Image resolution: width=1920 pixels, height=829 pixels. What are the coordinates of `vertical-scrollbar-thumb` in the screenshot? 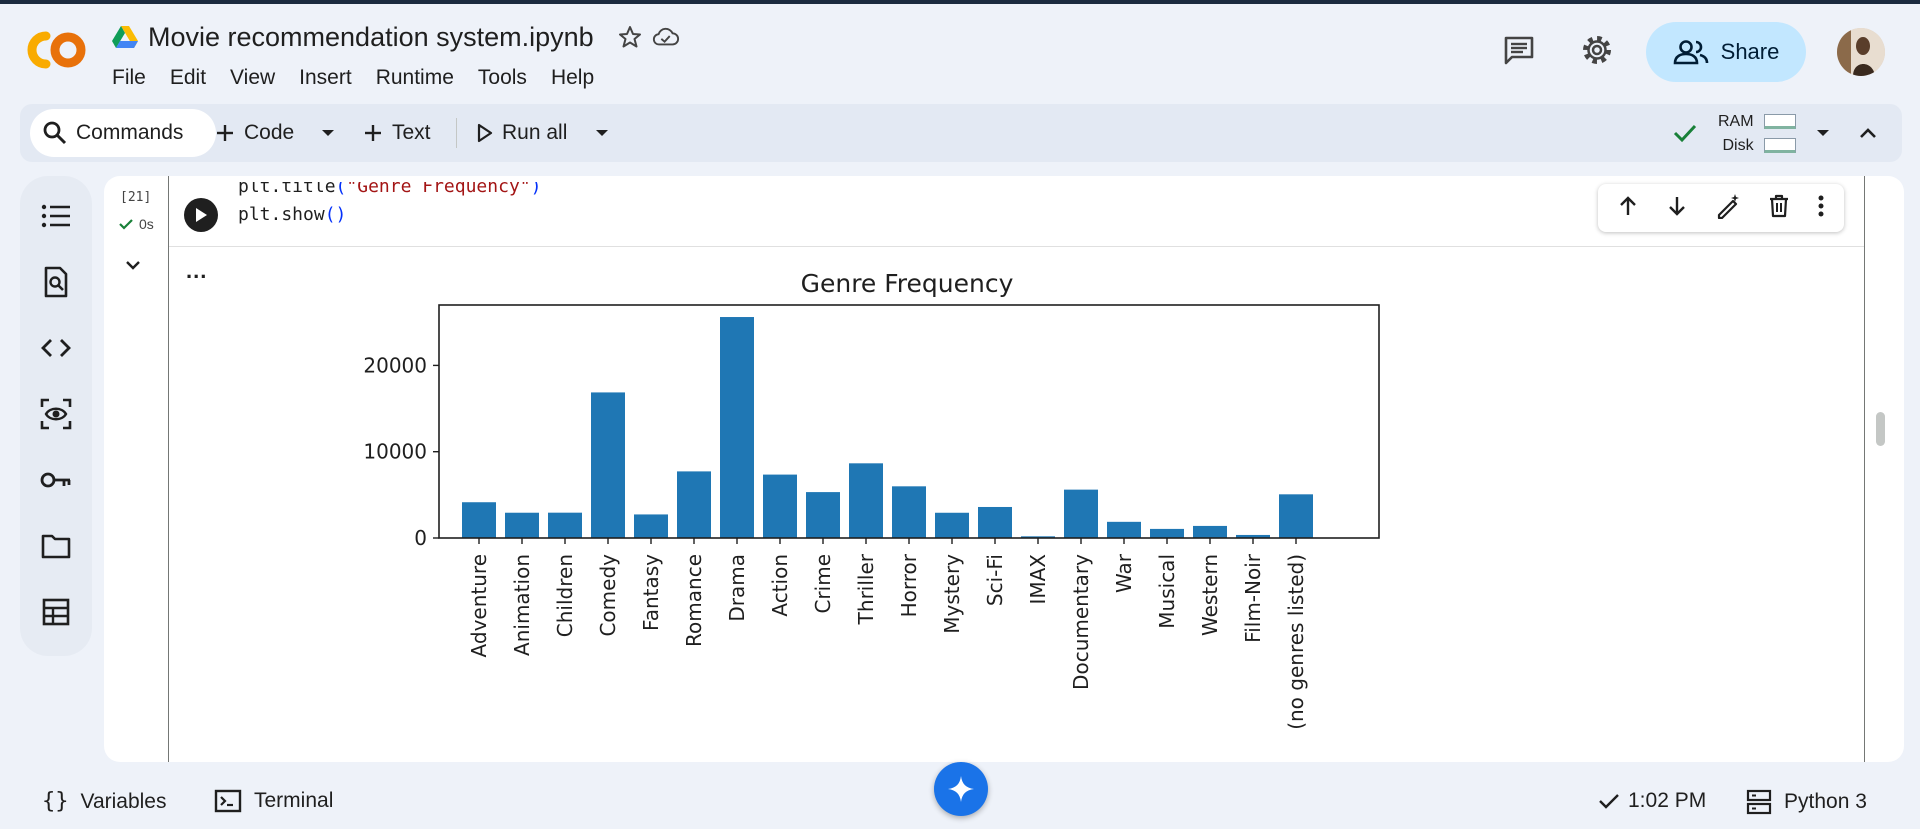 It's located at (1880, 429).